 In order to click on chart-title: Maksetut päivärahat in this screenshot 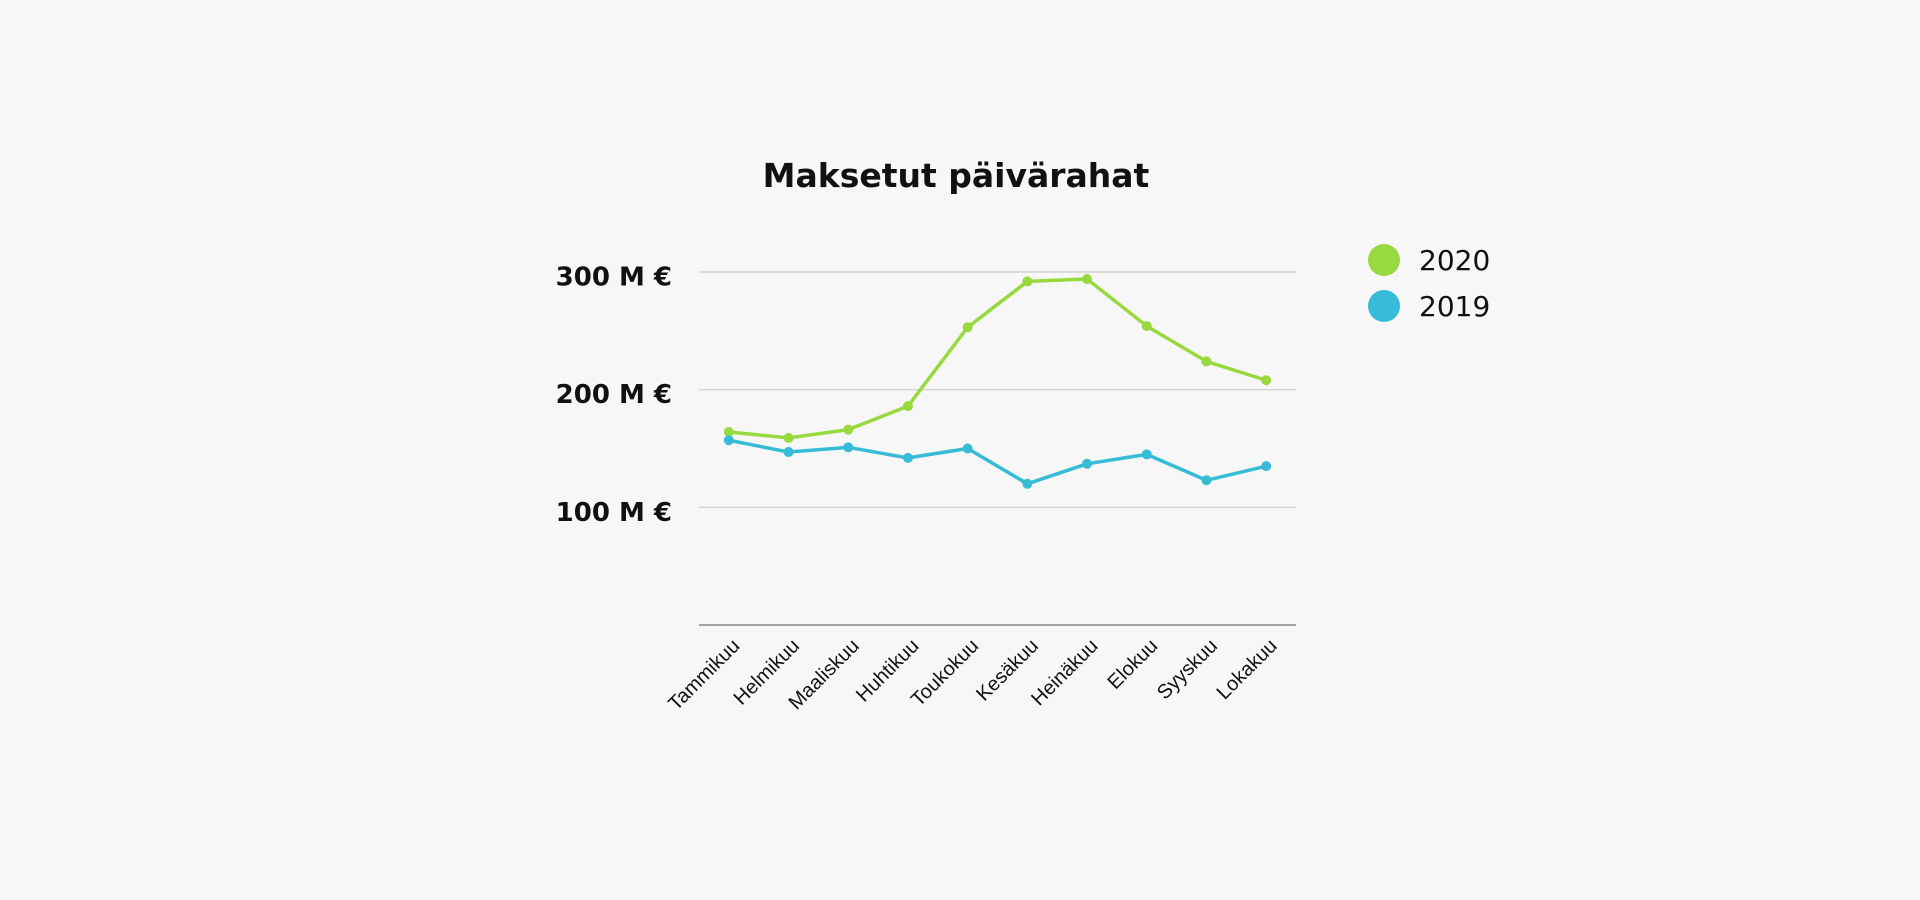, I will do `click(956, 175)`.